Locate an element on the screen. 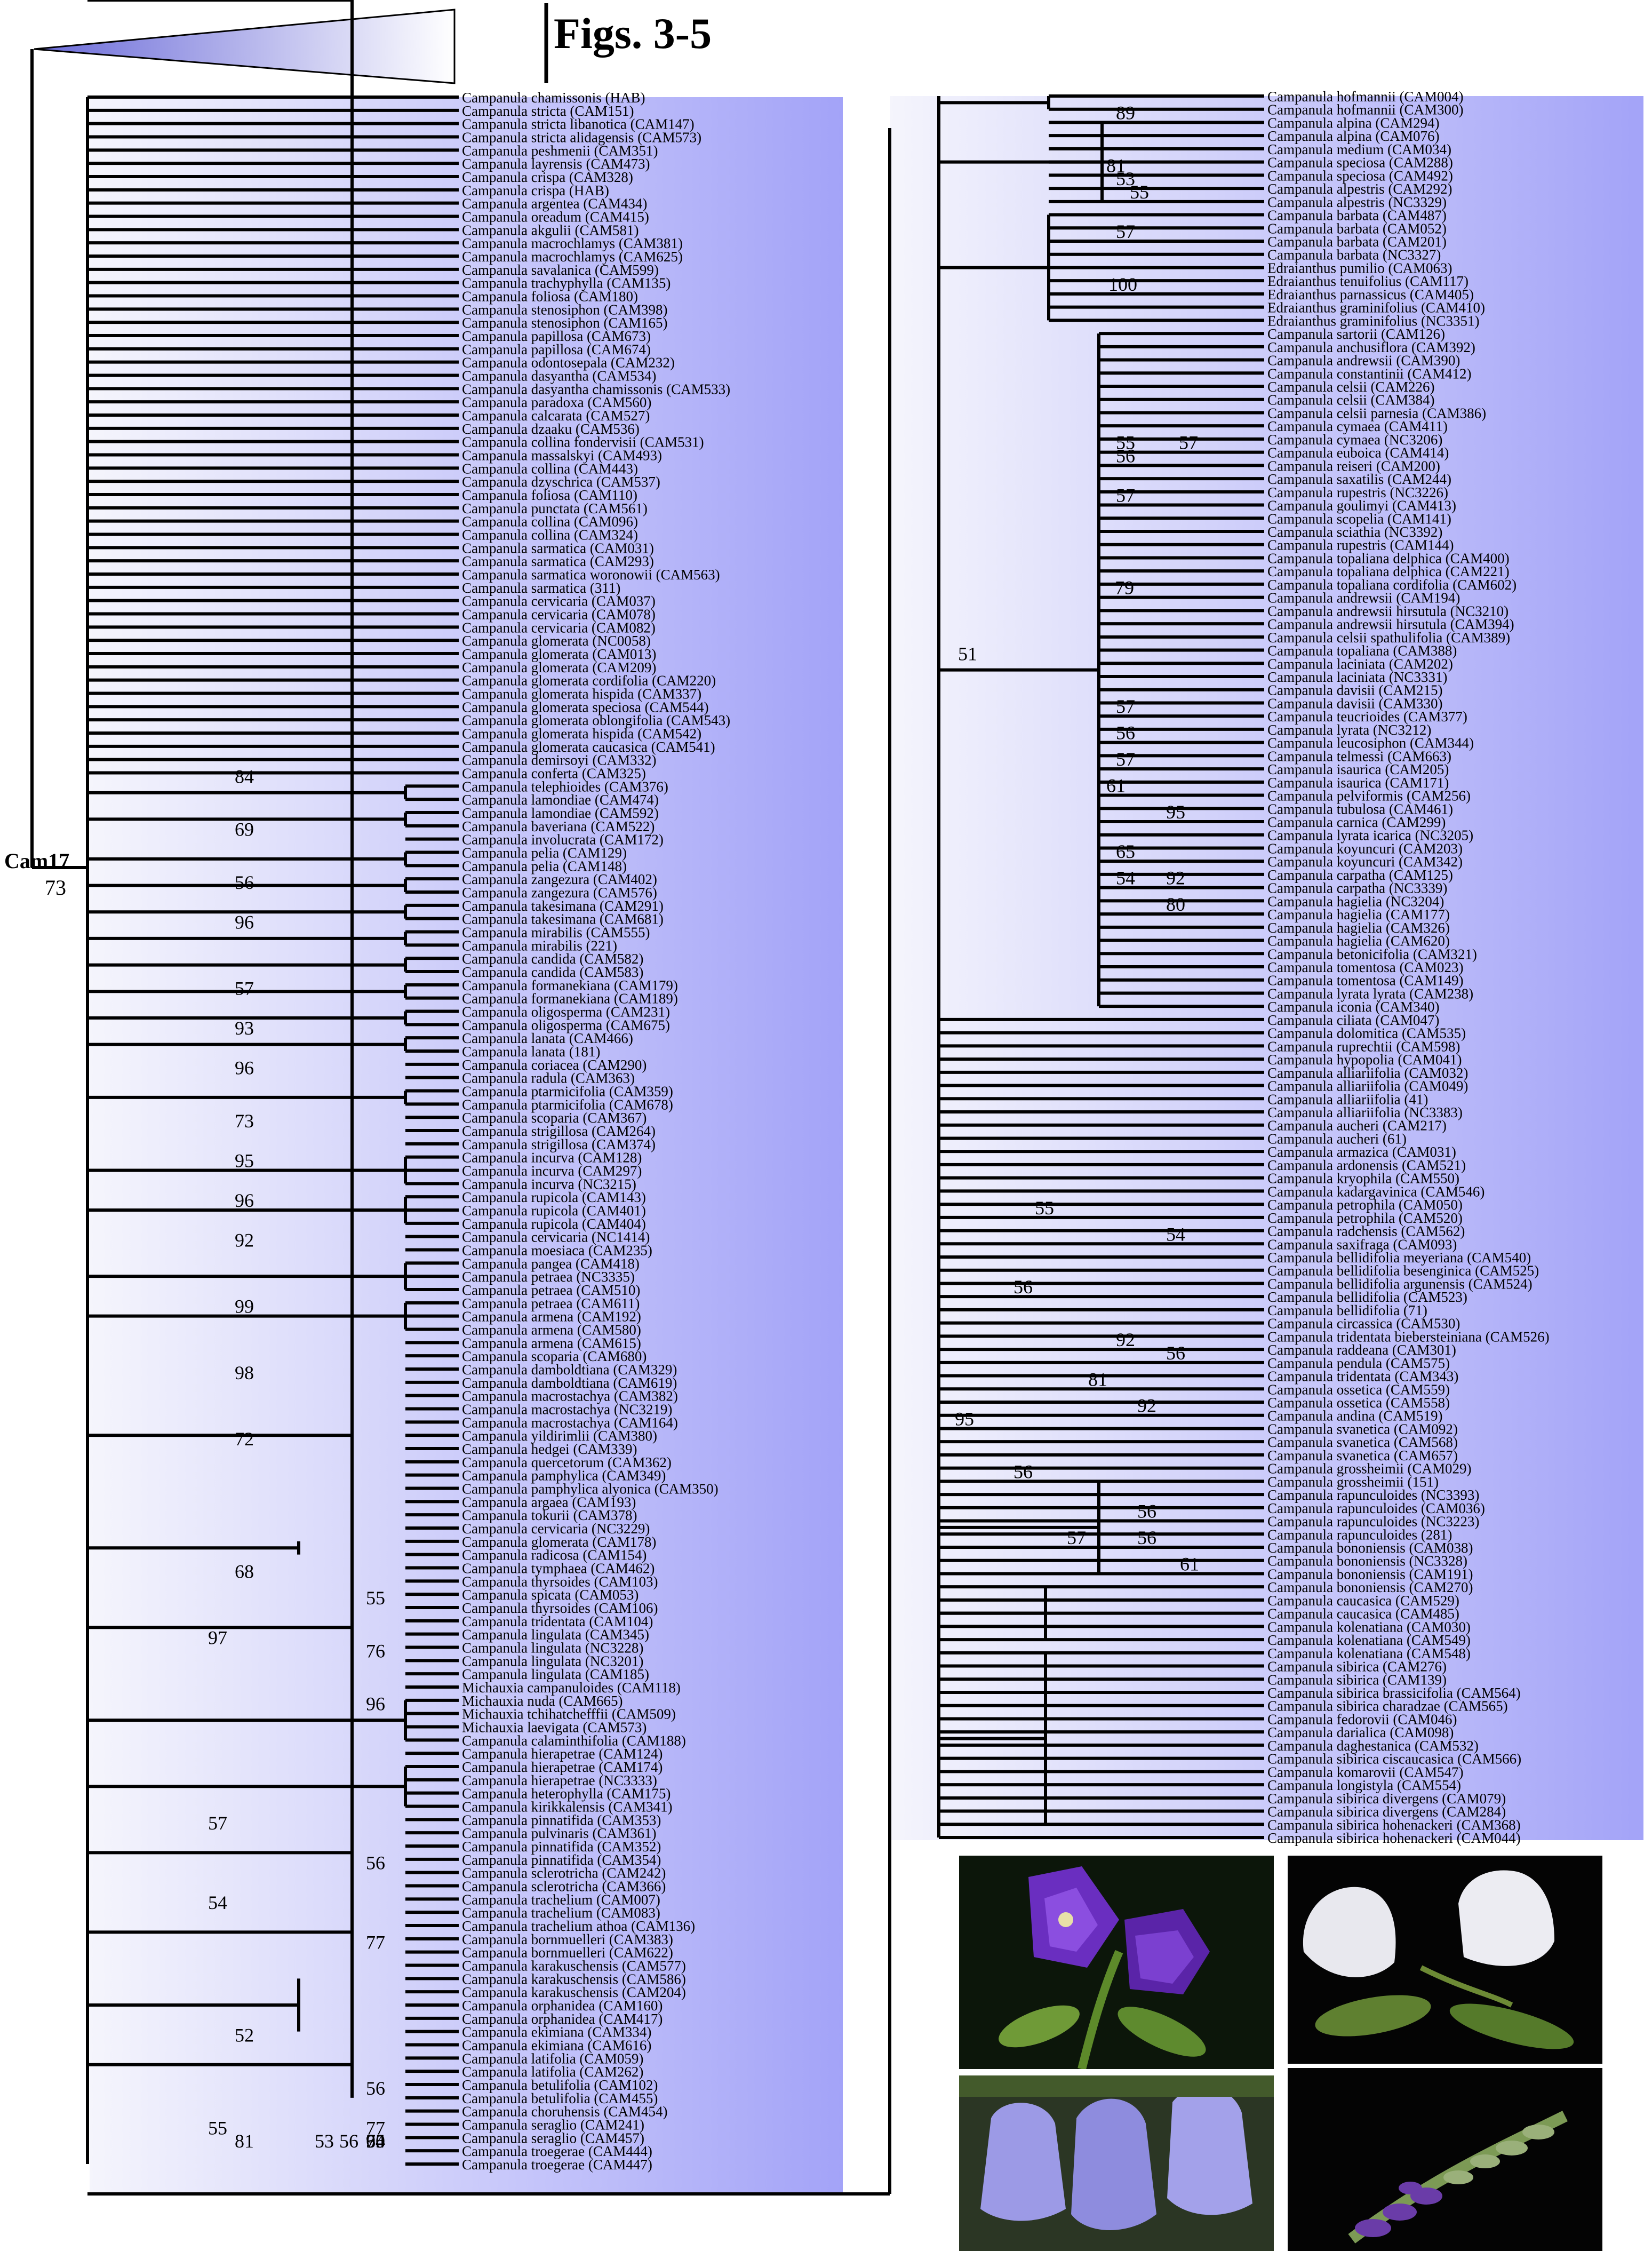  taxon-label: Campanula pulvinaris (CAM361) is located at coordinates (559, 1833).